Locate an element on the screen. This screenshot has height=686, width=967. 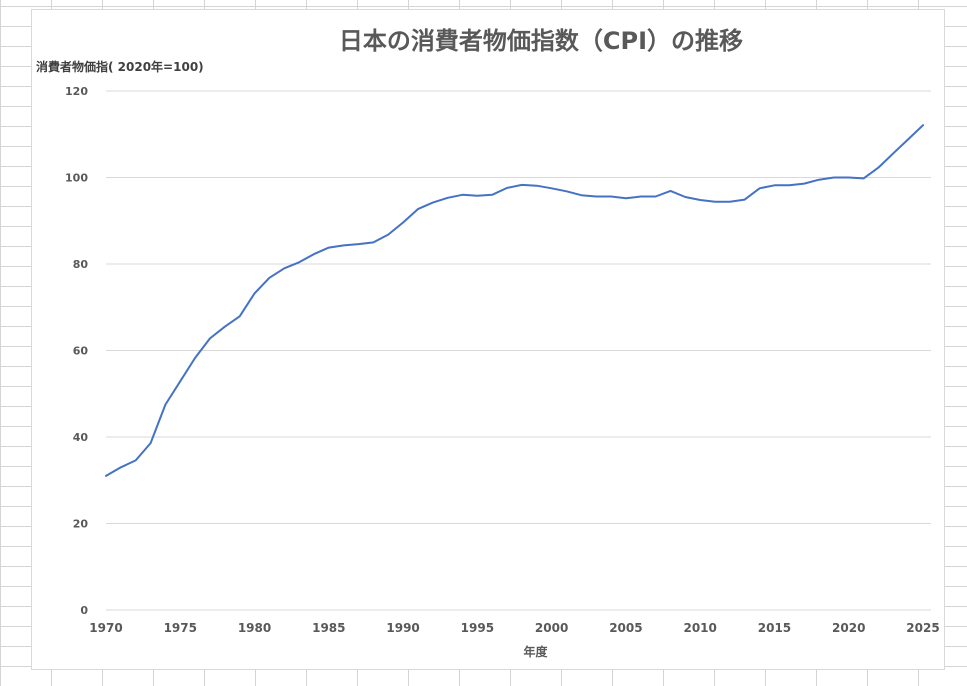
x-tick-label: 2015 is located at coordinates (774, 628).